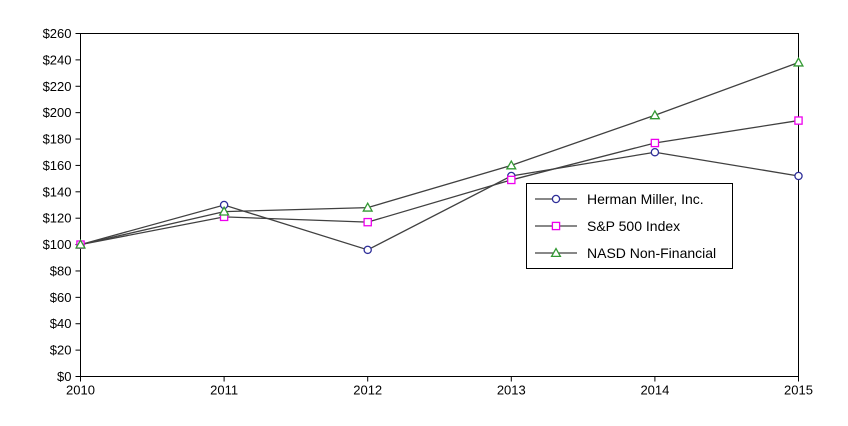  I want to click on legend-item-sp500: S&P 500 Index, so click(632, 226).